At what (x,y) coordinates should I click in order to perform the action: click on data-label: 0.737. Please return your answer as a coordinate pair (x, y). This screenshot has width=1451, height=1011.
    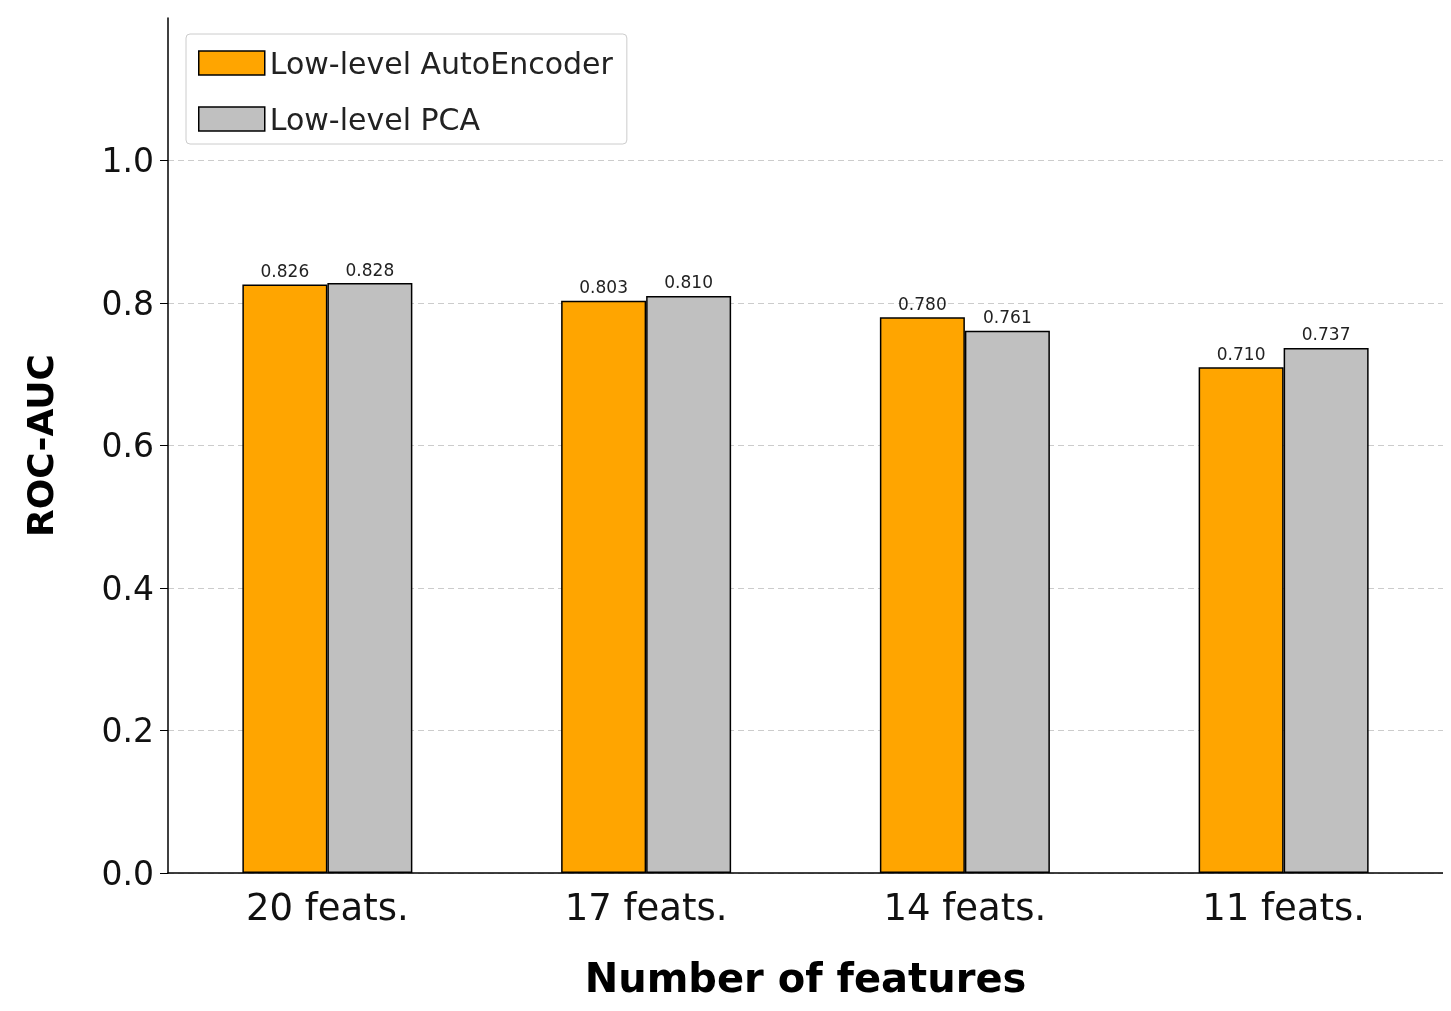
    Looking at the image, I should click on (1326, 334).